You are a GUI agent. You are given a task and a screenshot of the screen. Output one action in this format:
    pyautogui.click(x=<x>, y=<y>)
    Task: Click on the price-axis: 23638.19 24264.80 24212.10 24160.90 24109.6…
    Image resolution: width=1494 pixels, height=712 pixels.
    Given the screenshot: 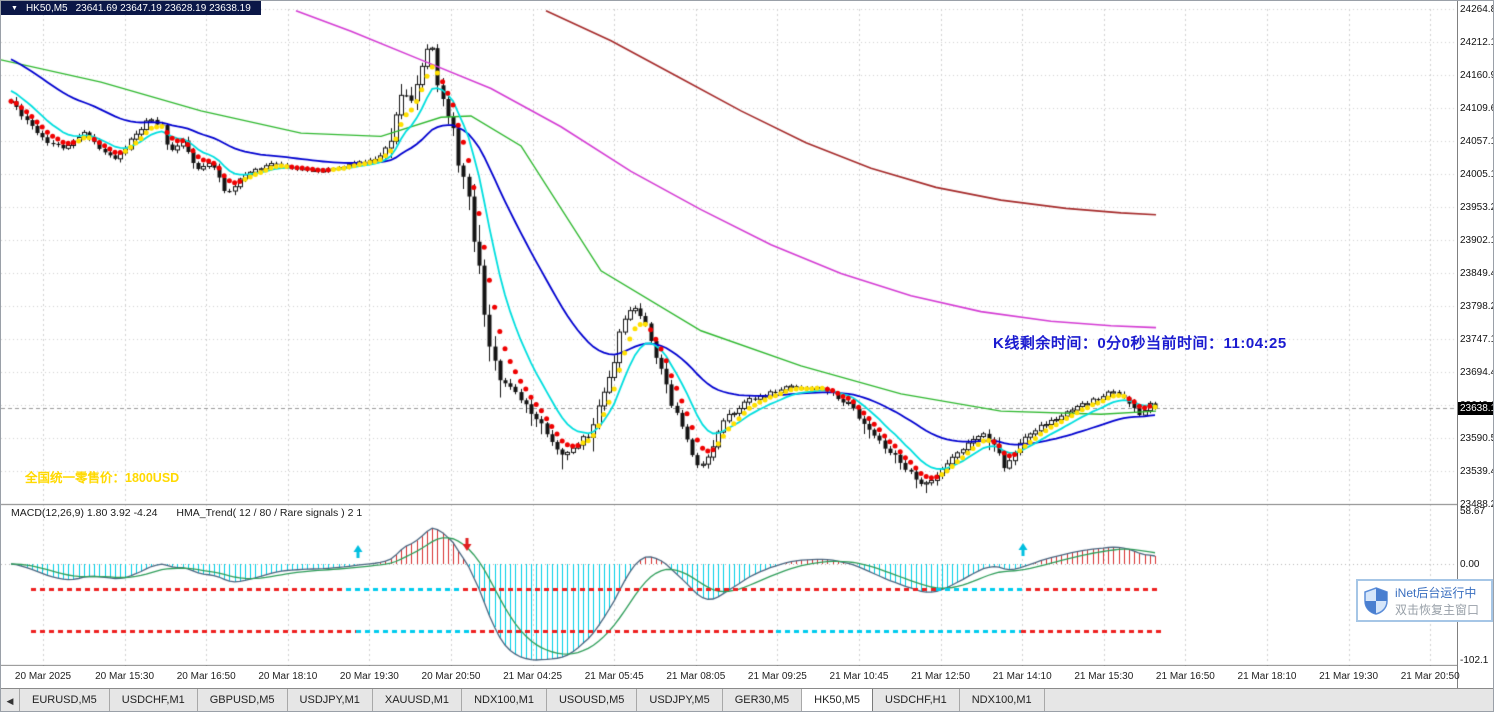 What is the action you would take?
    pyautogui.click(x=1475, y=344)
    